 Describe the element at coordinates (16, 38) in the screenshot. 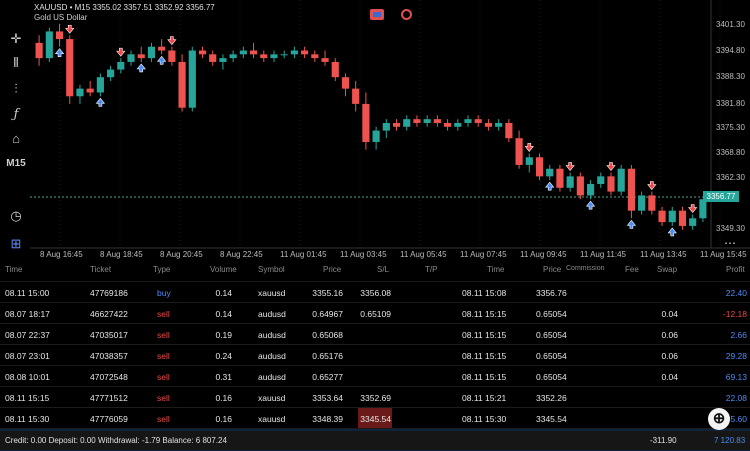

I see `crosshair-icon: ✛` at that location.